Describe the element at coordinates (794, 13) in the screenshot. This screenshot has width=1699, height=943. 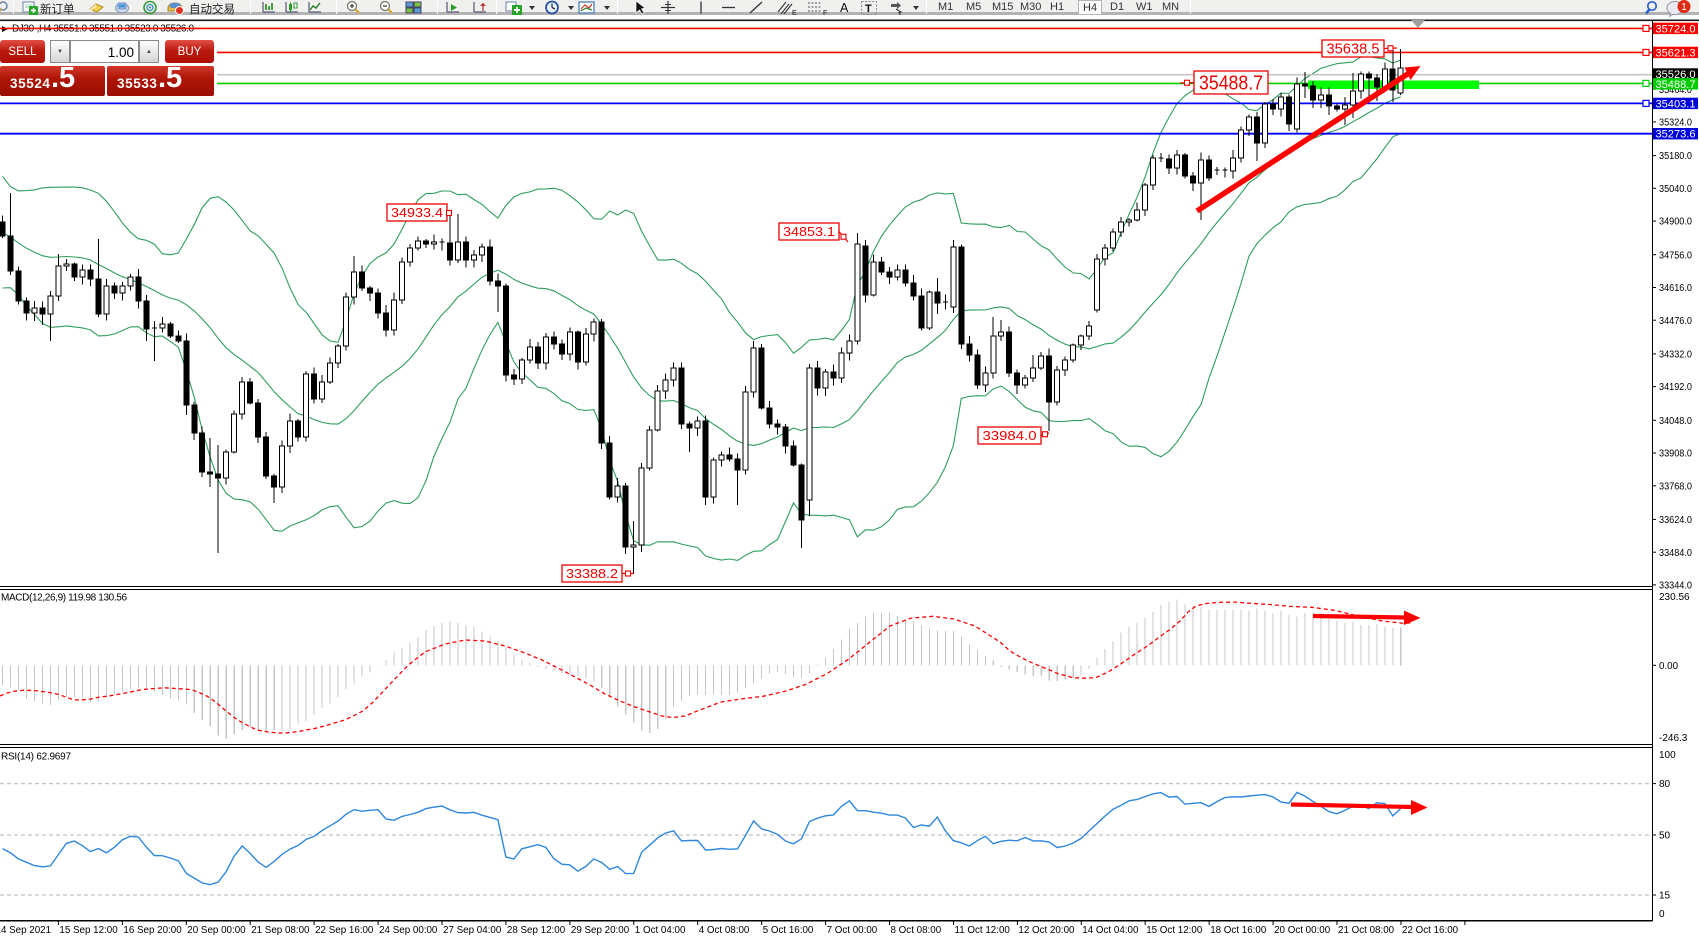
I see `svg-text: E` at that location.